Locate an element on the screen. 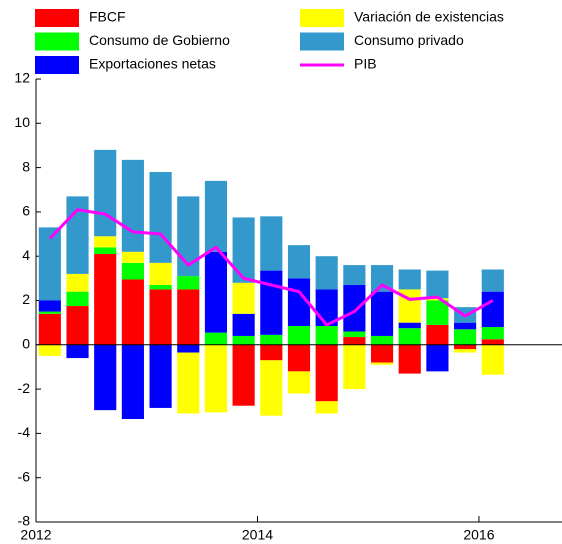 The image size is (562, 544). y-tick-label: -4 is located at coordinates (24, 432).